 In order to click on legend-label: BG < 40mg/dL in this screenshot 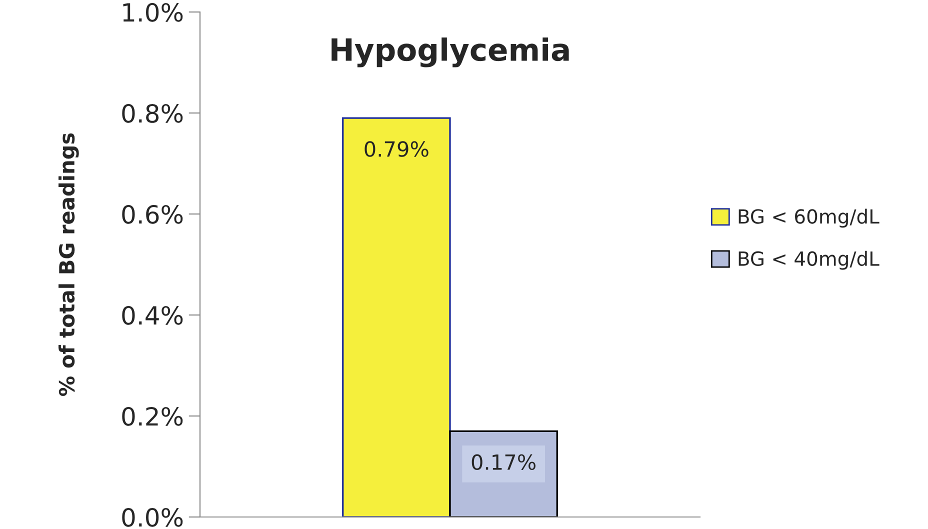, I will do `click(809, 260)`.